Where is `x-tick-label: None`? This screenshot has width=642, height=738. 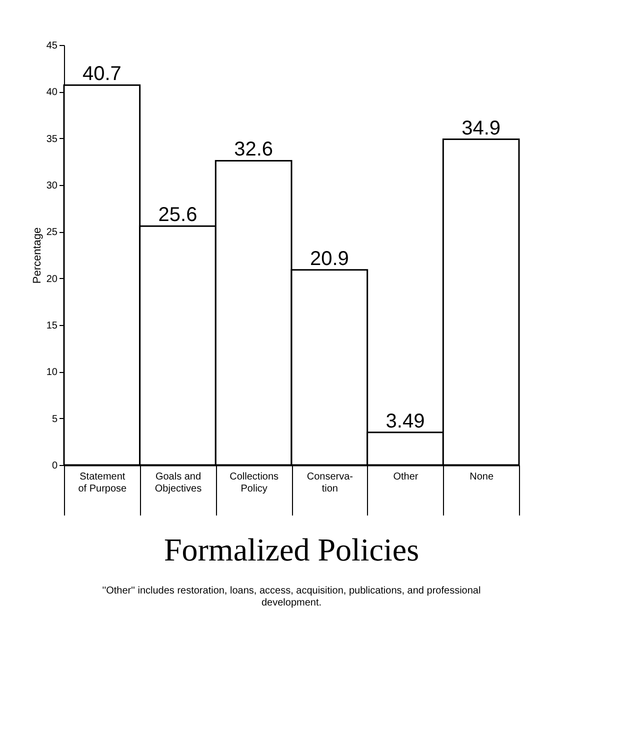
x-tick-label: None is located at coordinates (482, 477).